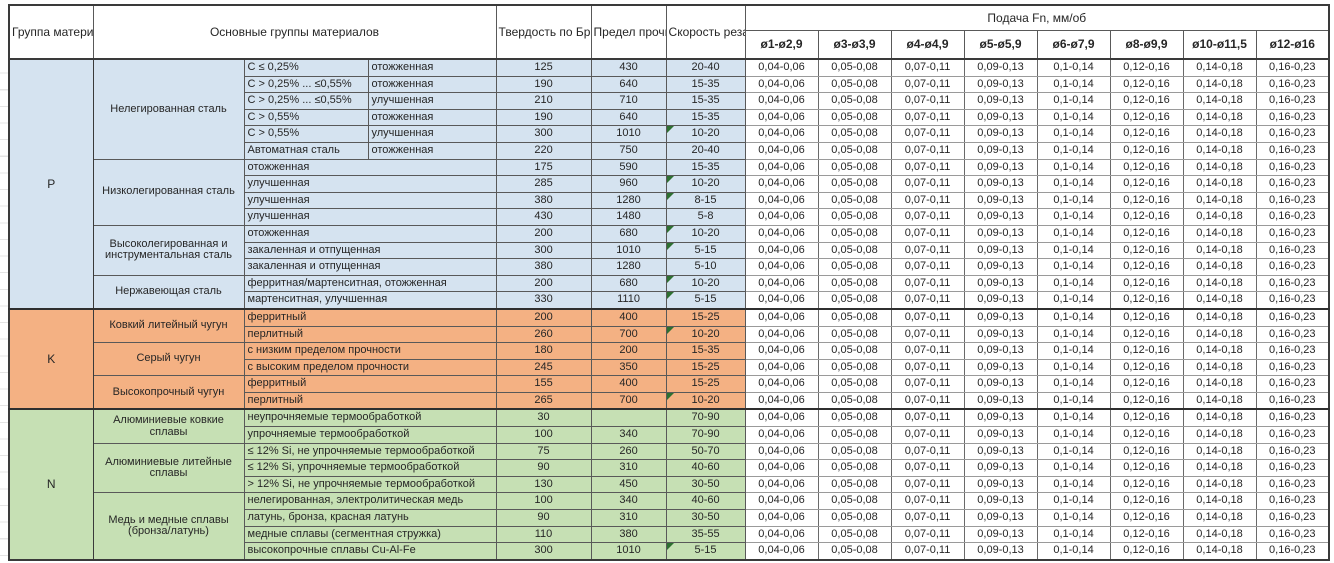 This screenshot has width=1334, height=563. What do you see at coordinates (370, 351) in the screenshot?
I see `material-state-cell: с низким пределом прочности` at bounding box center [370, 351].